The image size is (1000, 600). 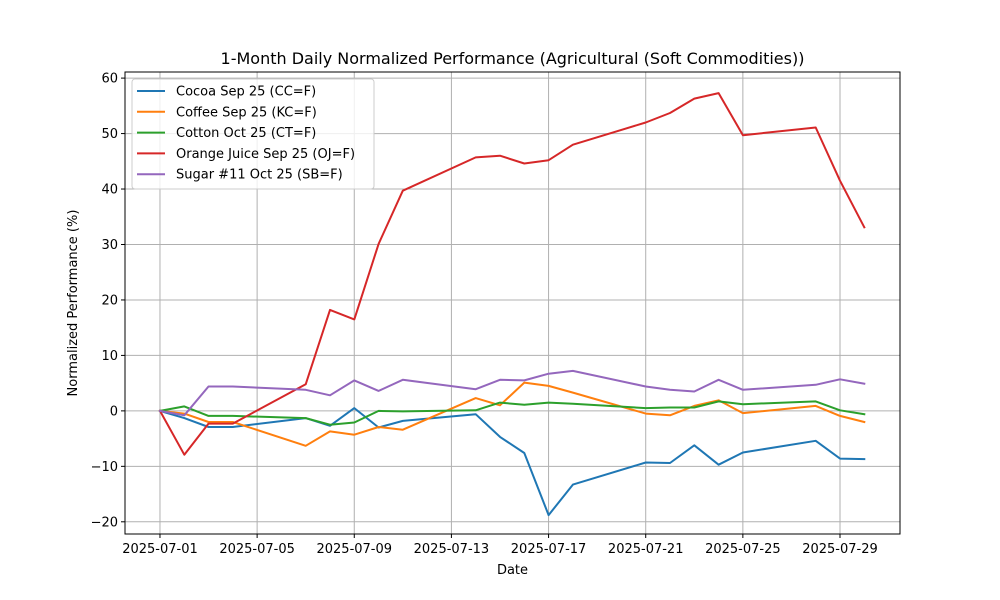 I want to click on legend-label: Cotton Oct 25 (CT=F), so click(x=246, y=133).